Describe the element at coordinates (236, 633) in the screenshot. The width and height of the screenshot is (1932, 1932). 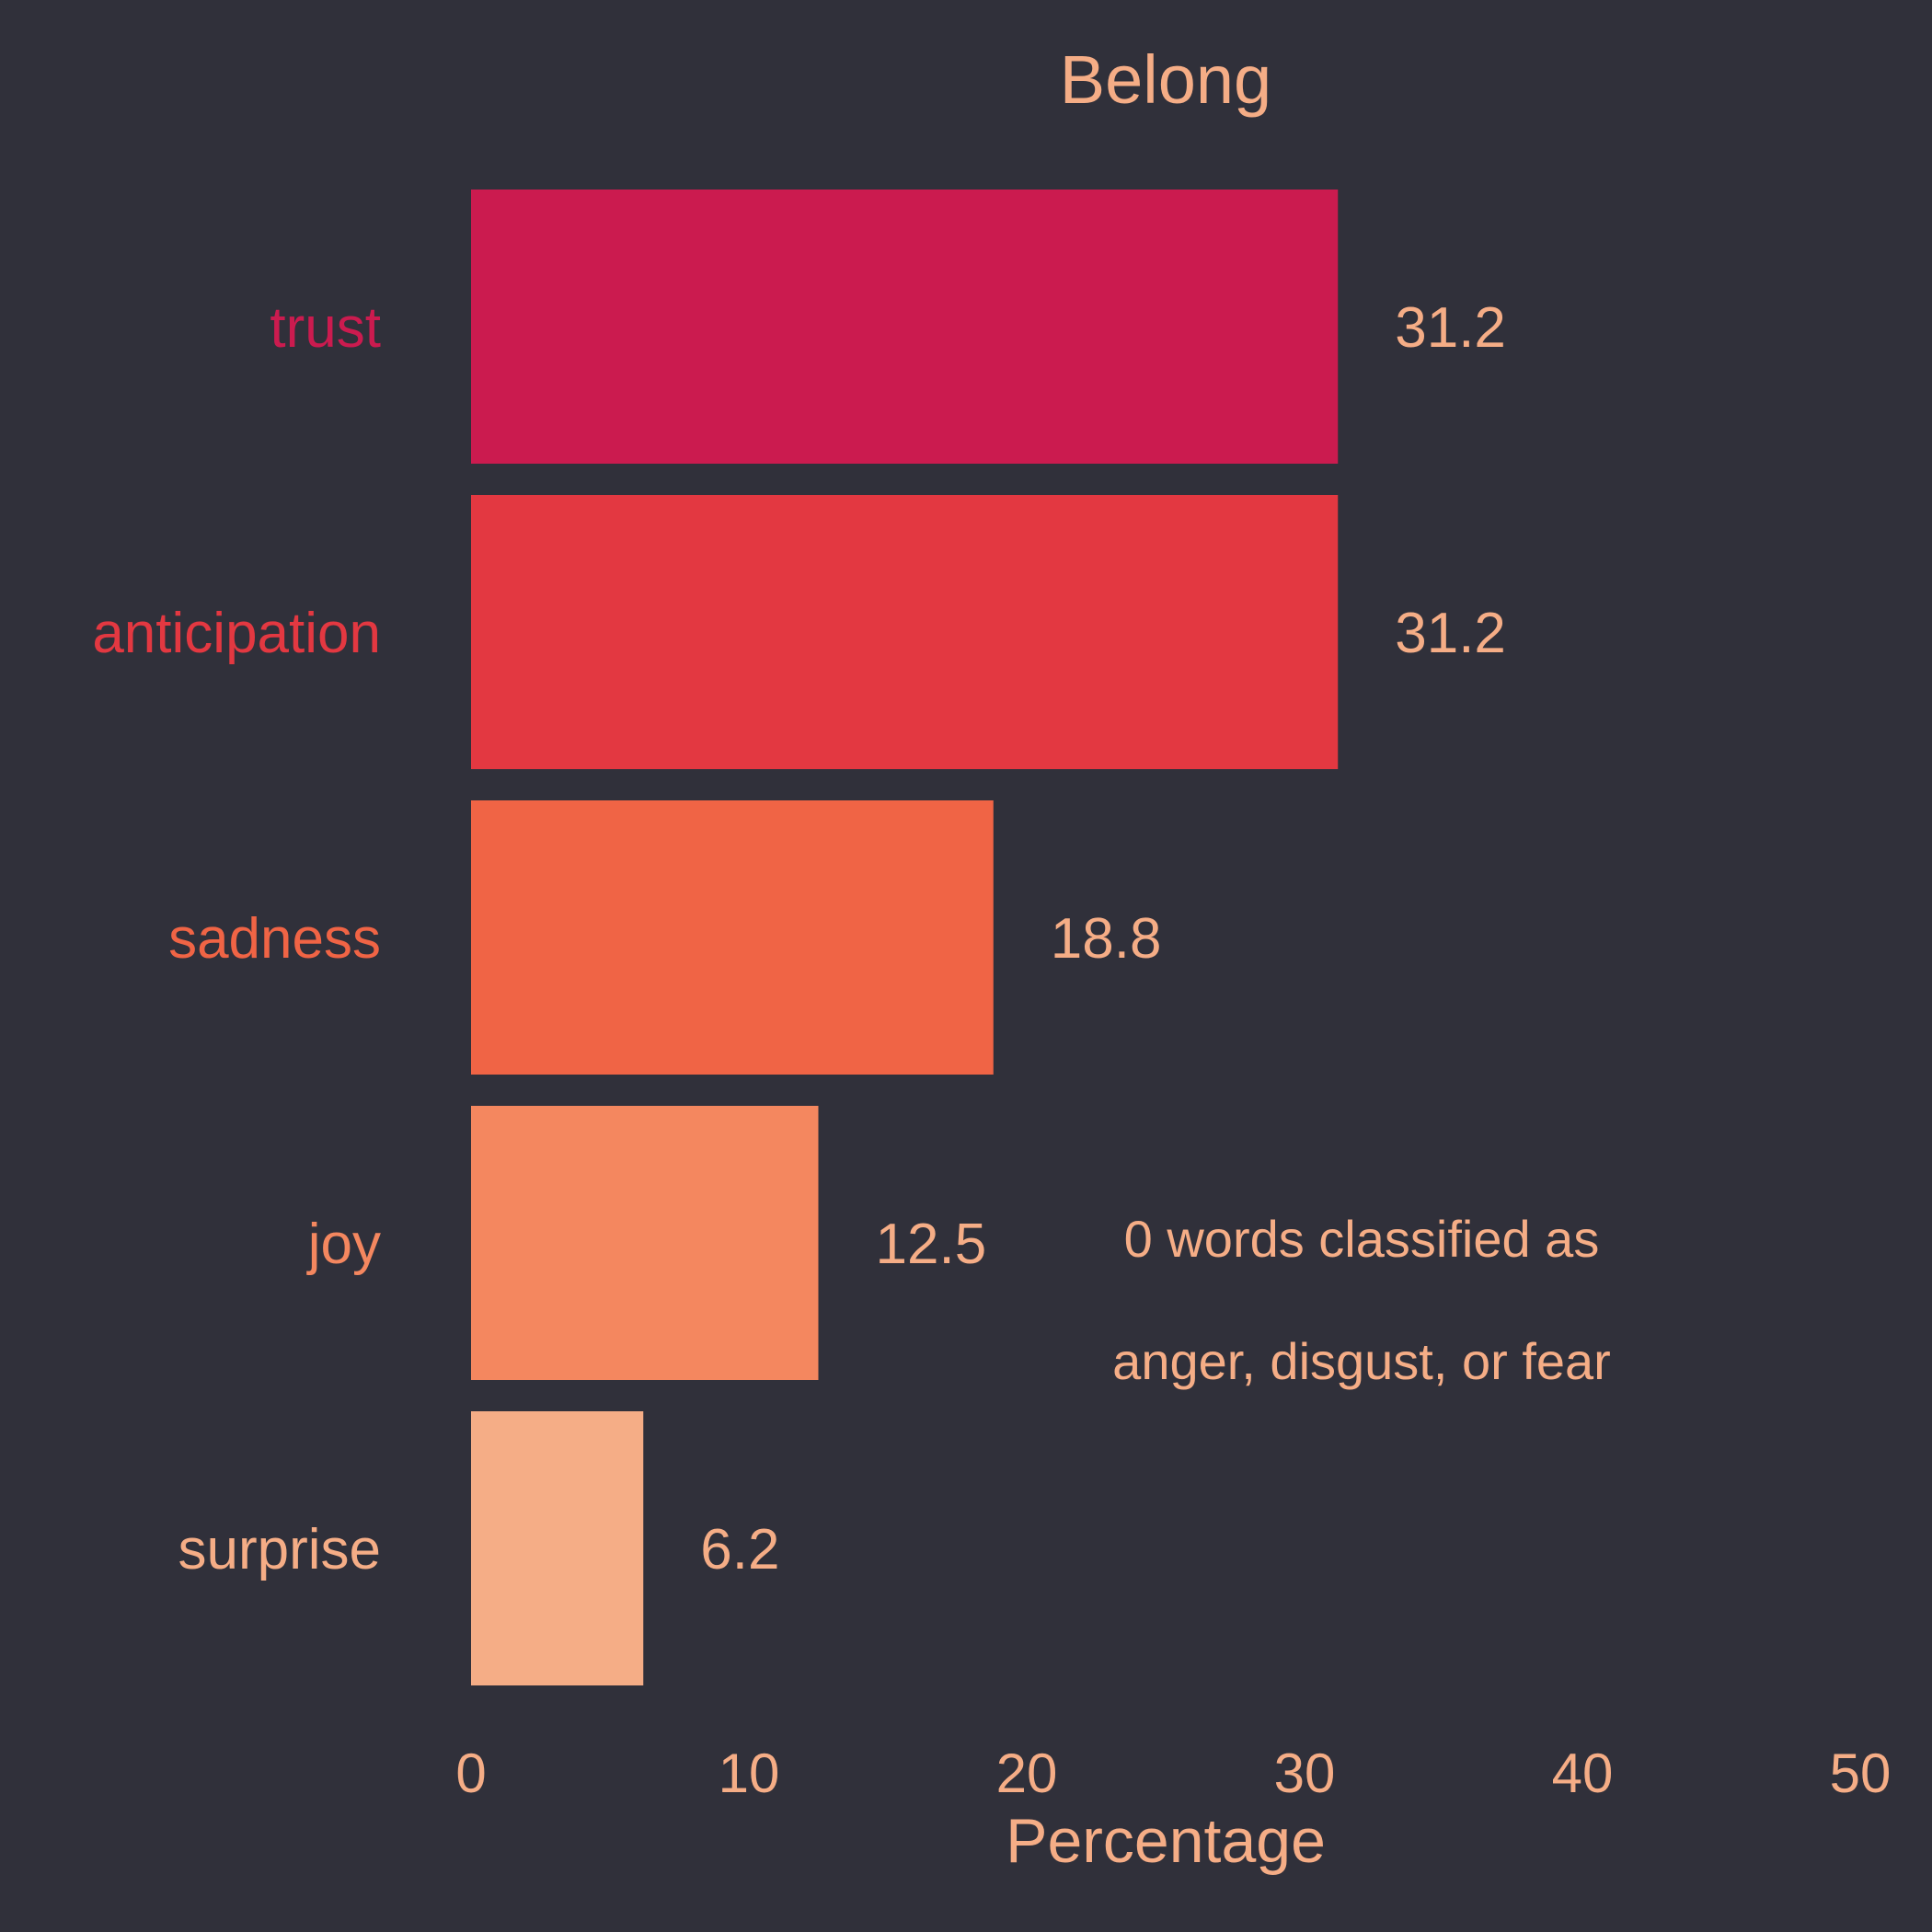
I see `category-label-anticipation: anticipation` at that location.